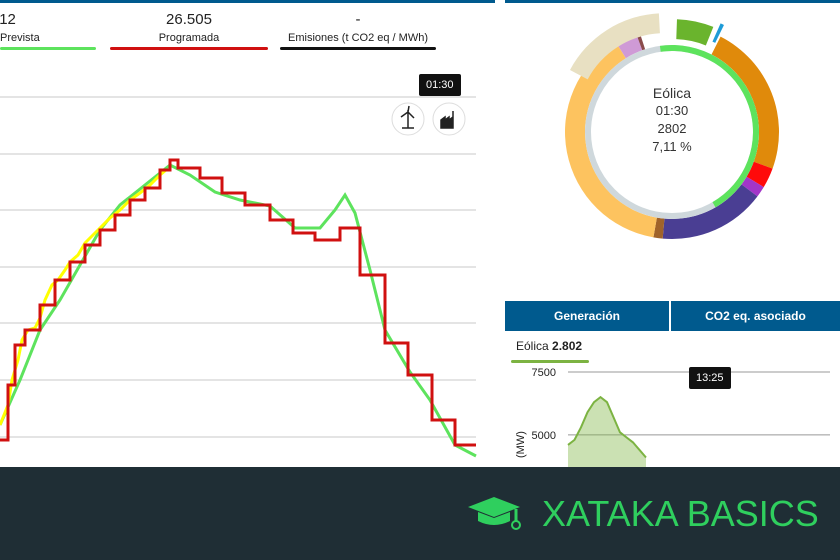  What do you see at coordinates (672, 93) in the screenshot?
I see `donut-source: Eólica` at bounding box center [672, 93].